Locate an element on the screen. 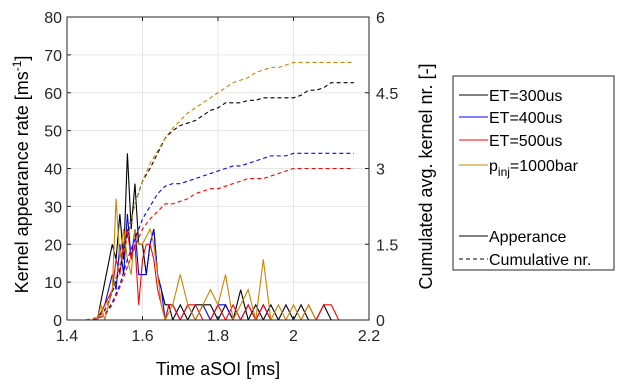 This screenshot has width=621, height=385. y-left-tick-label: 80 is located at coordinates (53, 18).